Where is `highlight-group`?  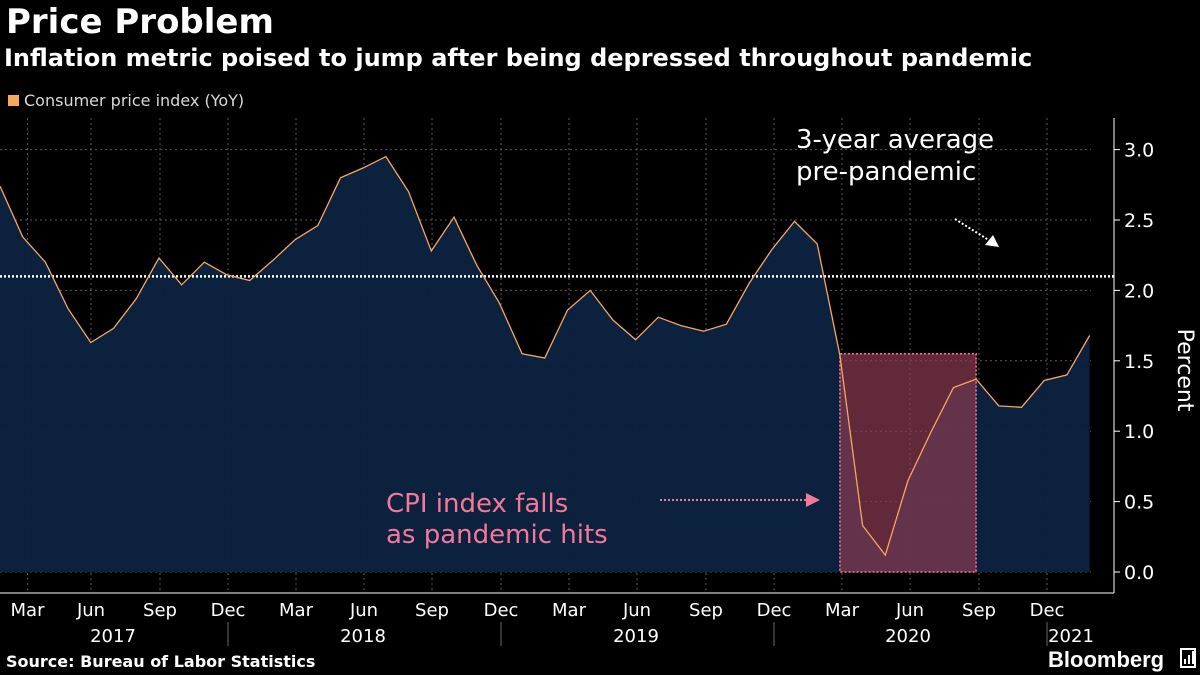 highlight-group is located at coordinates (908, 463).